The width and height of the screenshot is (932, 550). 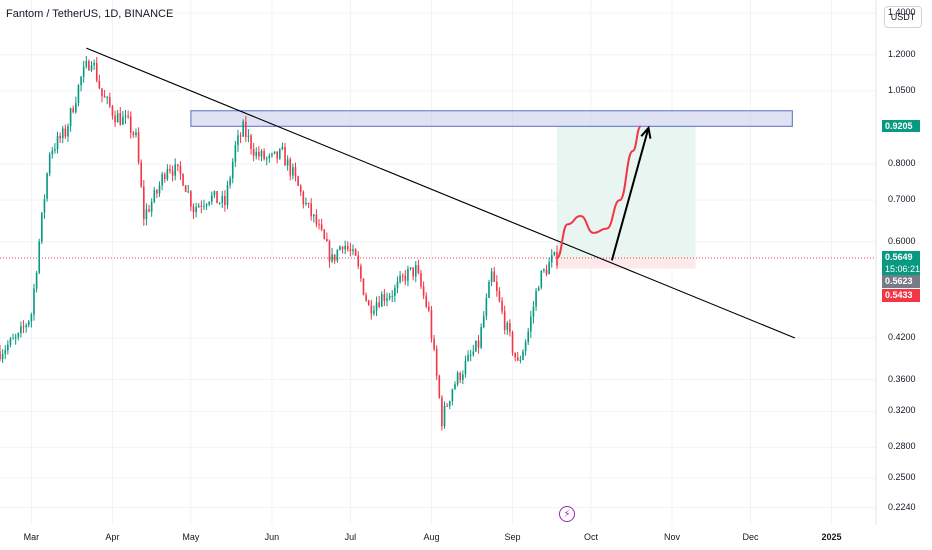 I want to click on price-tick: 1.0500, so click(x=902, y=89).